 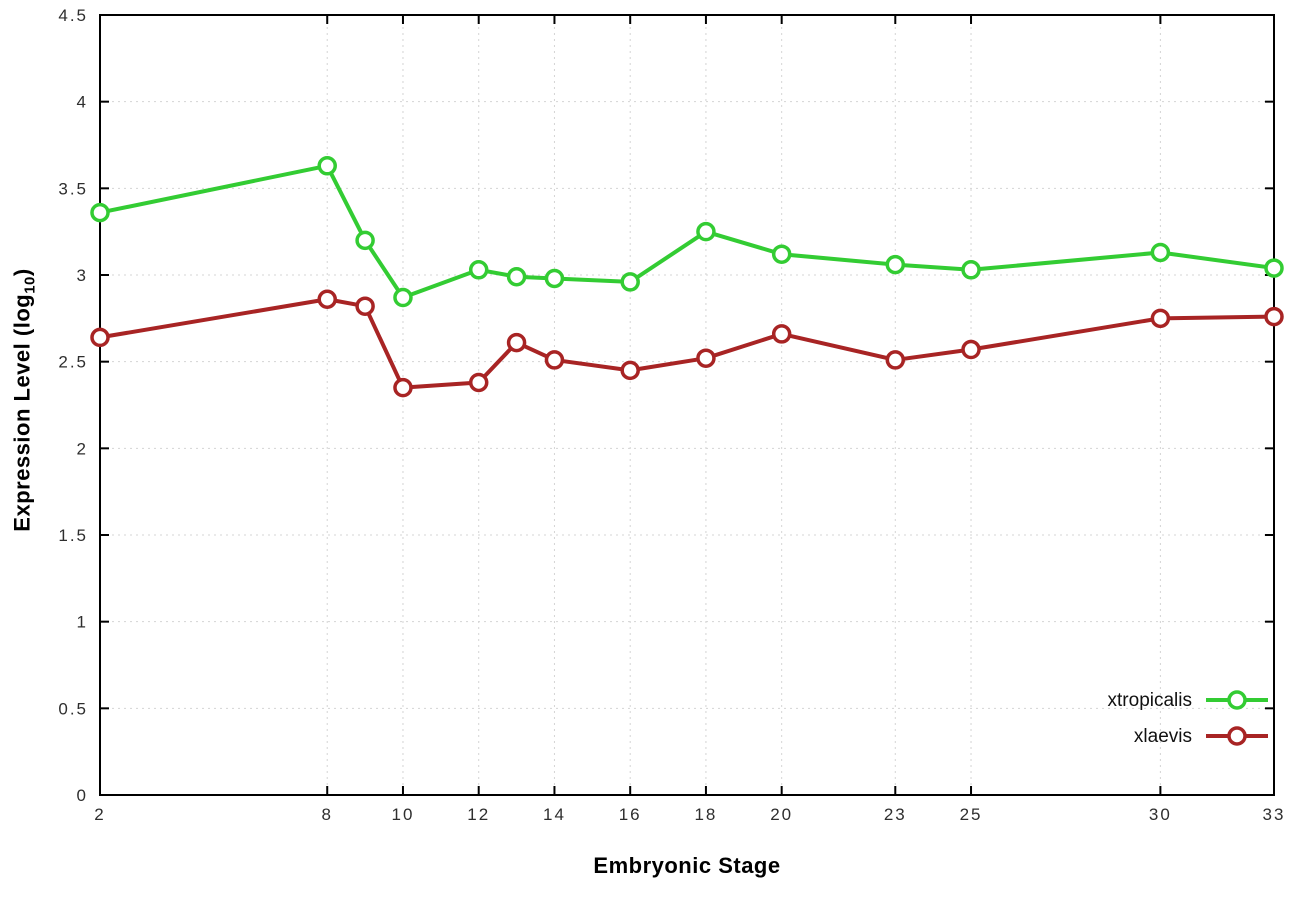 What do you see at coordinates (73, 708) in the screenshot?
I see `y-tick-label: 0.5` at bounding box center [73, 708].